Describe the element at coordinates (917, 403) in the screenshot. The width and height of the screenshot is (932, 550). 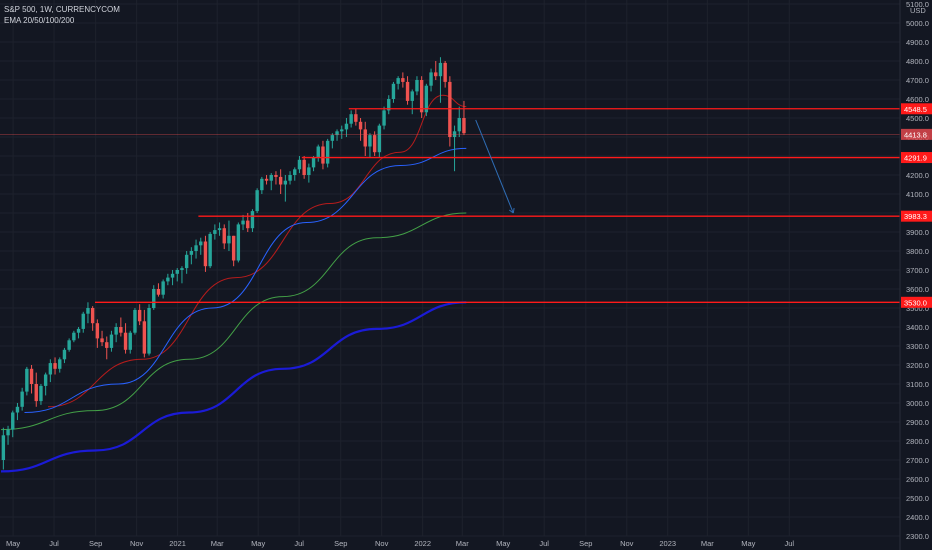
I see `price-tick-label: 3000.0` at that location.